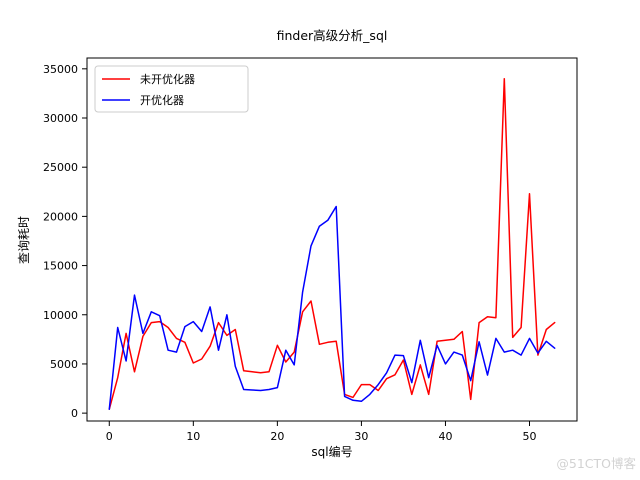  Describe the element at coordinates (277, 436) in the screenshot. I see `x-tick-label: 20` at that location.